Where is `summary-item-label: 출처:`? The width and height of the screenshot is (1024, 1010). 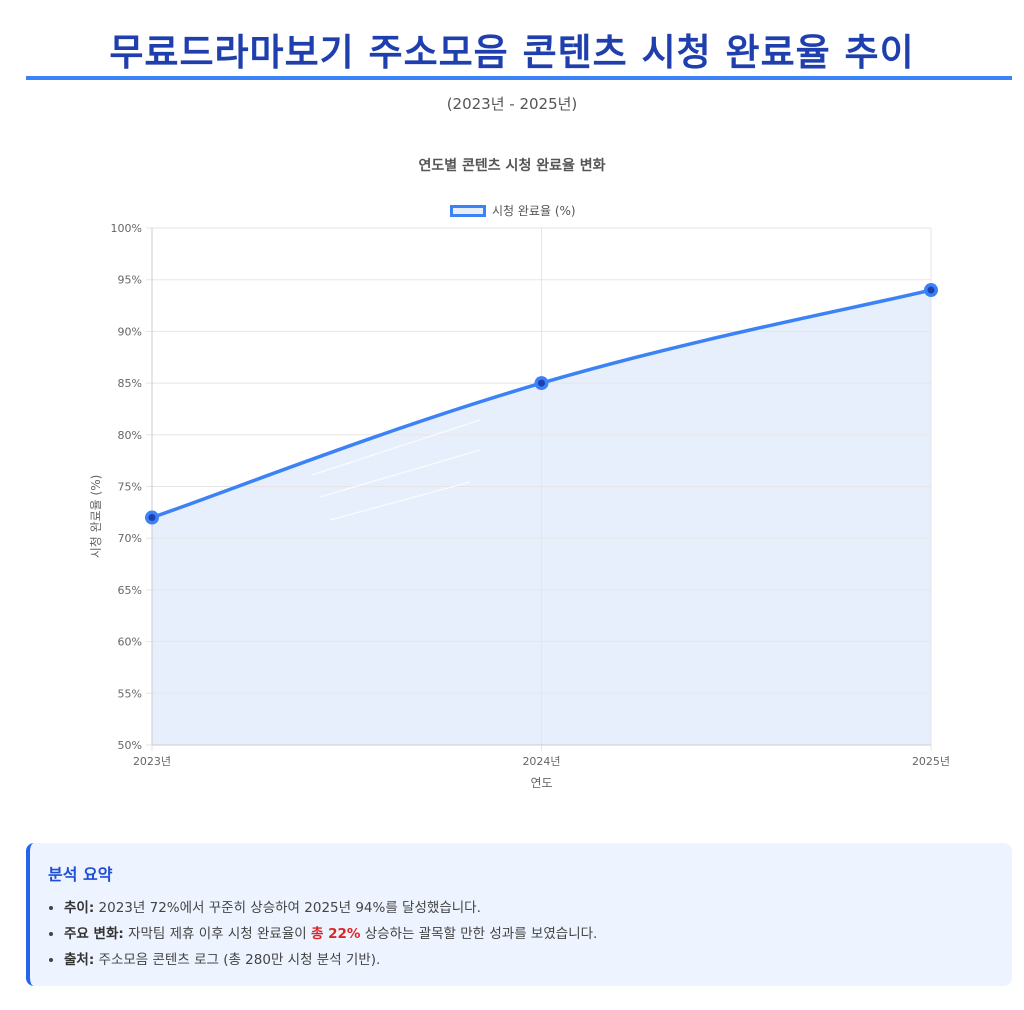 summary-item-label: 출처: is located at coordinates (79, 960).